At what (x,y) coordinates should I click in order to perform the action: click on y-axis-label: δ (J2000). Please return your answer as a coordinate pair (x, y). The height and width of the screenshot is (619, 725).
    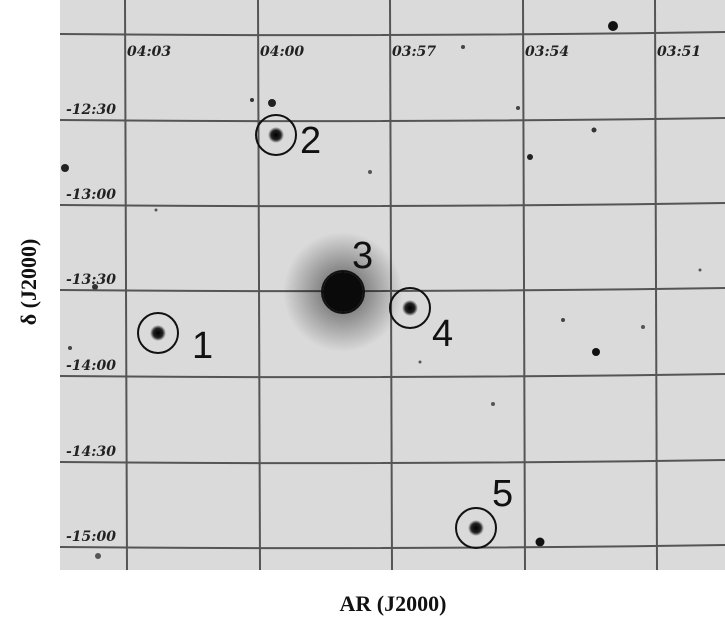
    Looking at the image, I should click on (28, 282).